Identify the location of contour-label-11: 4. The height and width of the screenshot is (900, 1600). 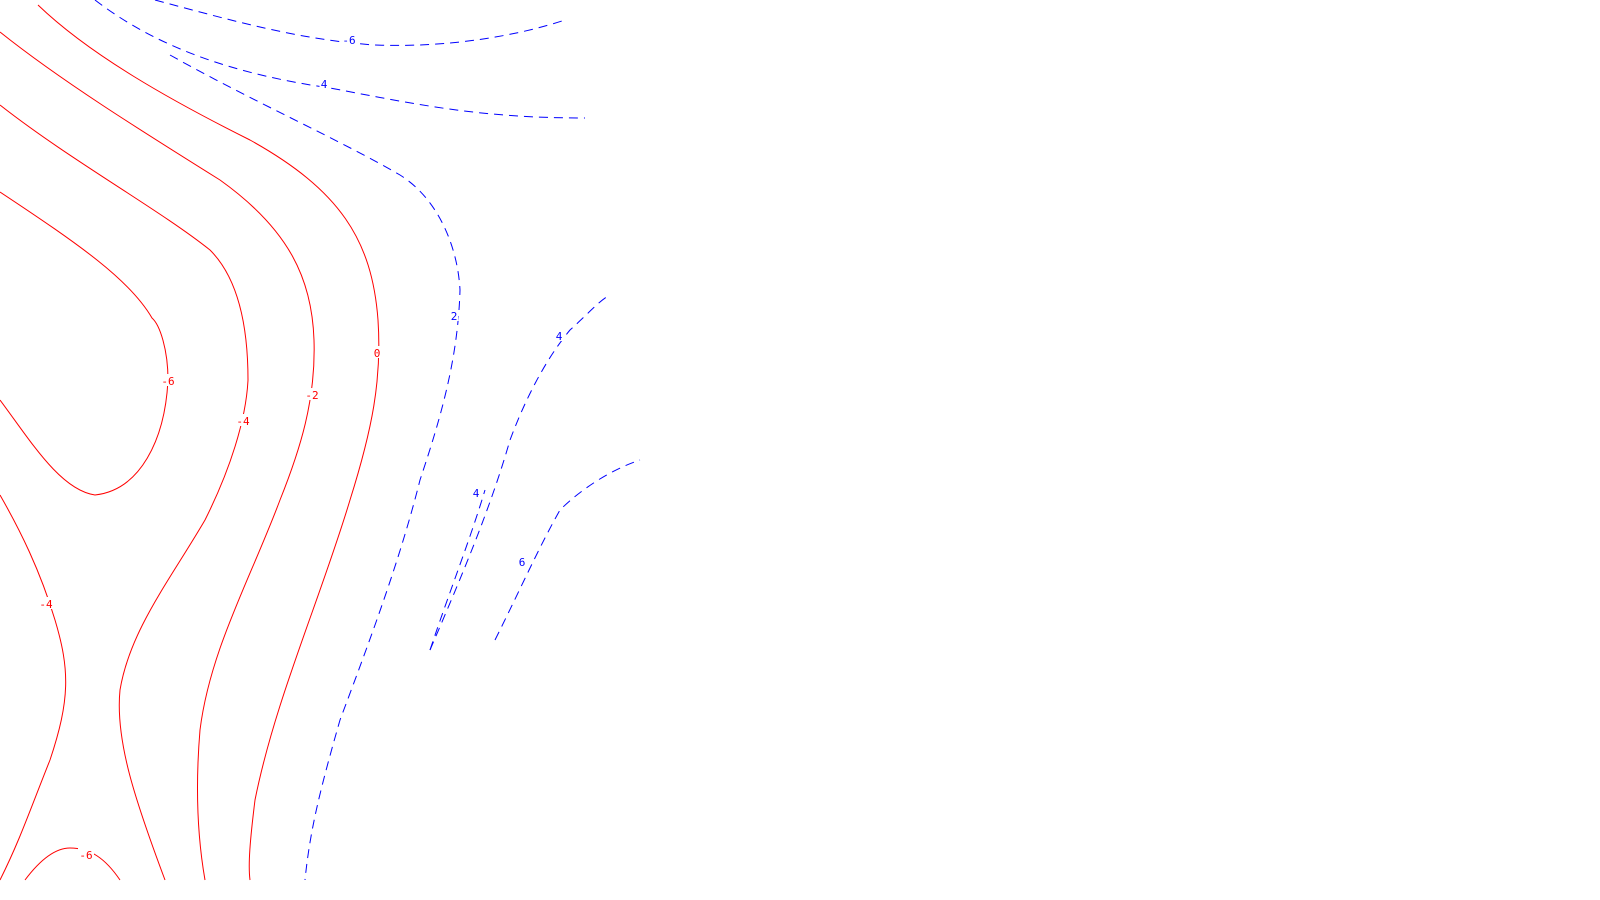
(476, 493).